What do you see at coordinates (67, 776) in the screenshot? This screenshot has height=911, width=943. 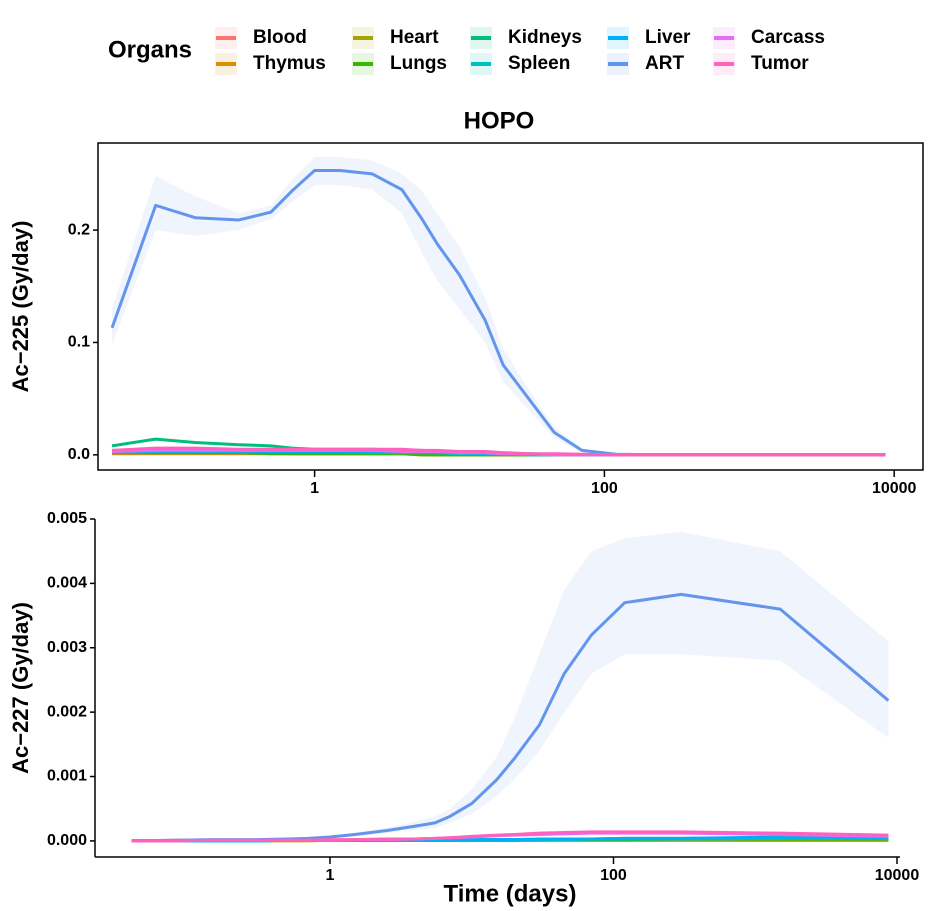 I see `y-tick-label: 0.001` at bounding box center [67, 776].